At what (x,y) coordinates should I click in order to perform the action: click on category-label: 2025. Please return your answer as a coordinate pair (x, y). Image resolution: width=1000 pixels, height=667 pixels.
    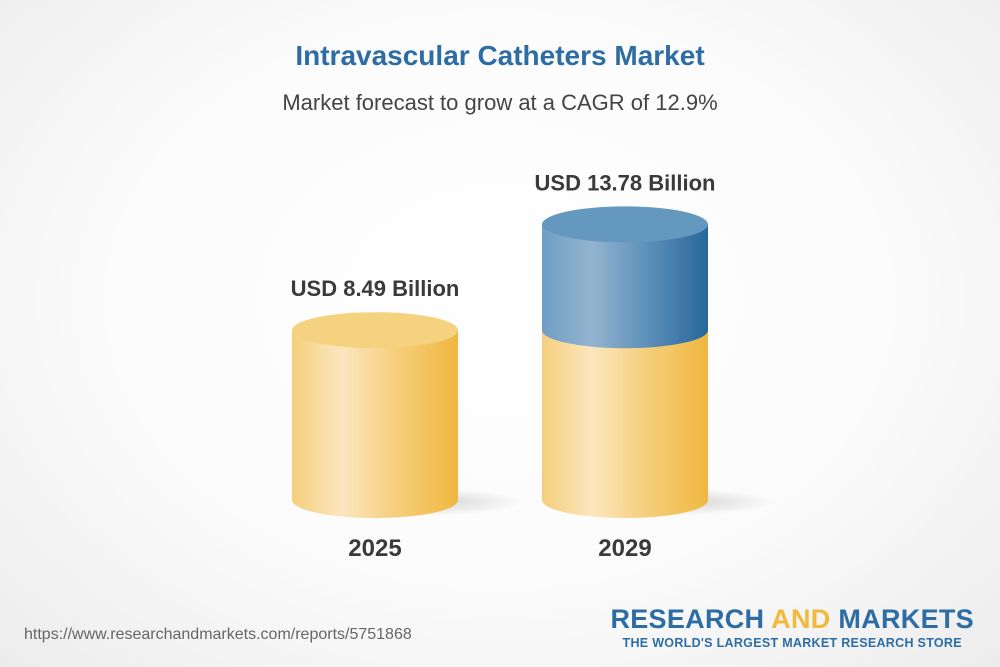
    Looking at the image, I should click on (374, 548).